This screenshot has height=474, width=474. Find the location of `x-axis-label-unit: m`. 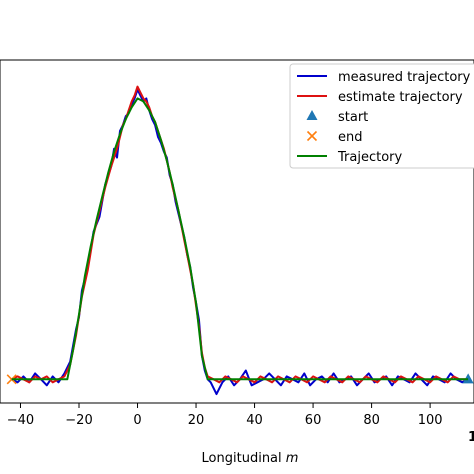

x-axis-label-unit: m is located at coordinates (292, 458).